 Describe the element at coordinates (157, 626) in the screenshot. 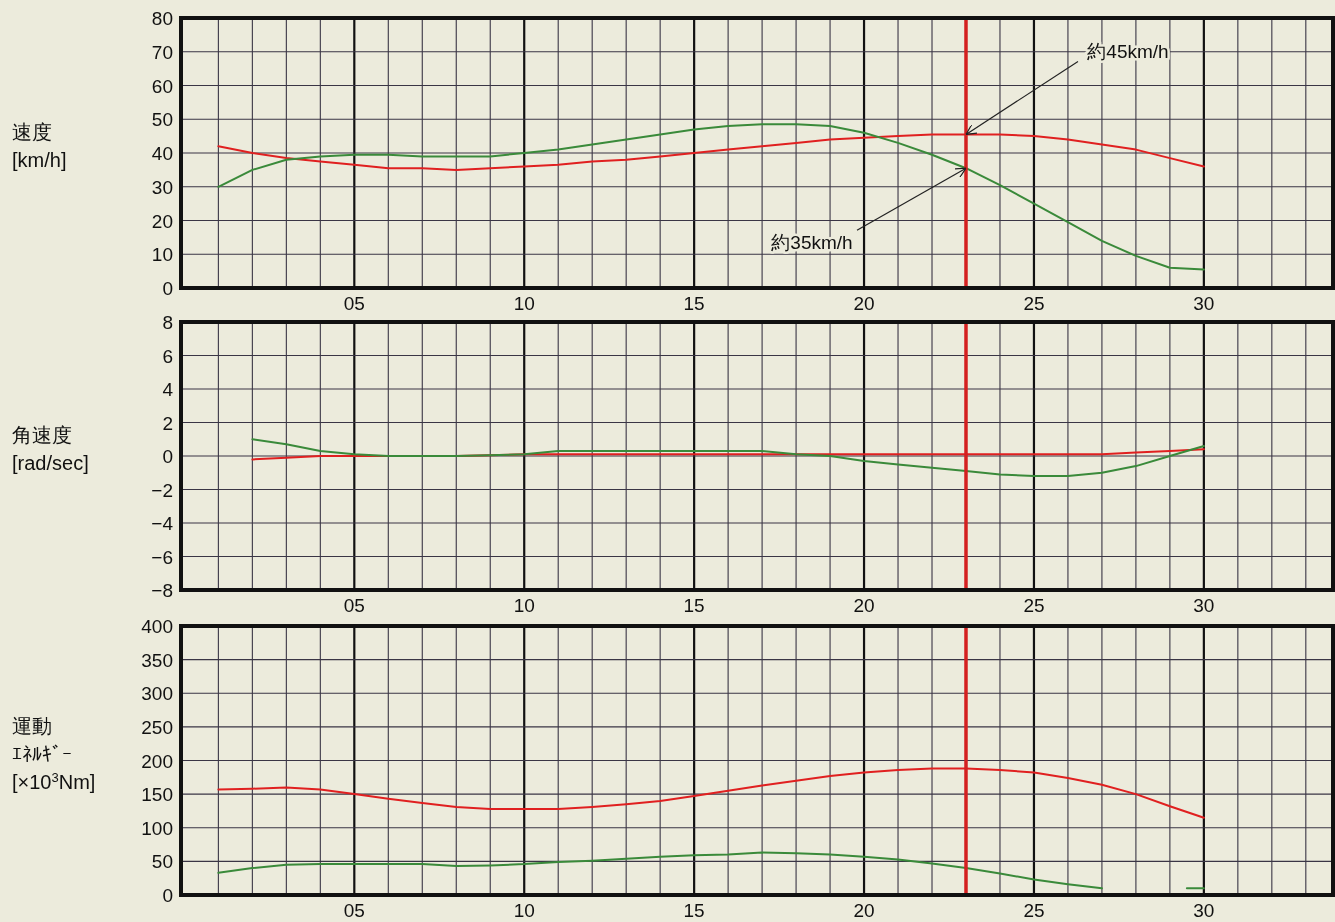

I see `y-tick-label: 400` at that location.